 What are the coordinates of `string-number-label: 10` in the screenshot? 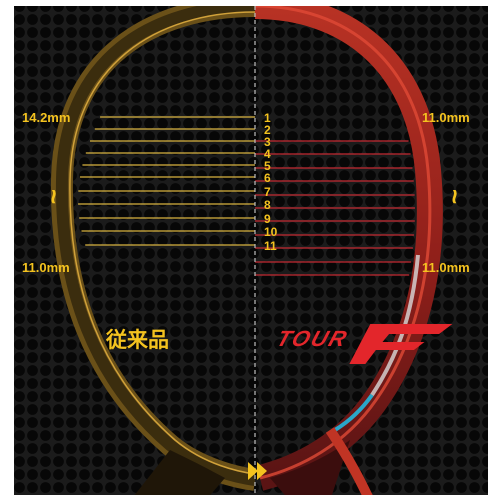 It's located at (271, 232).